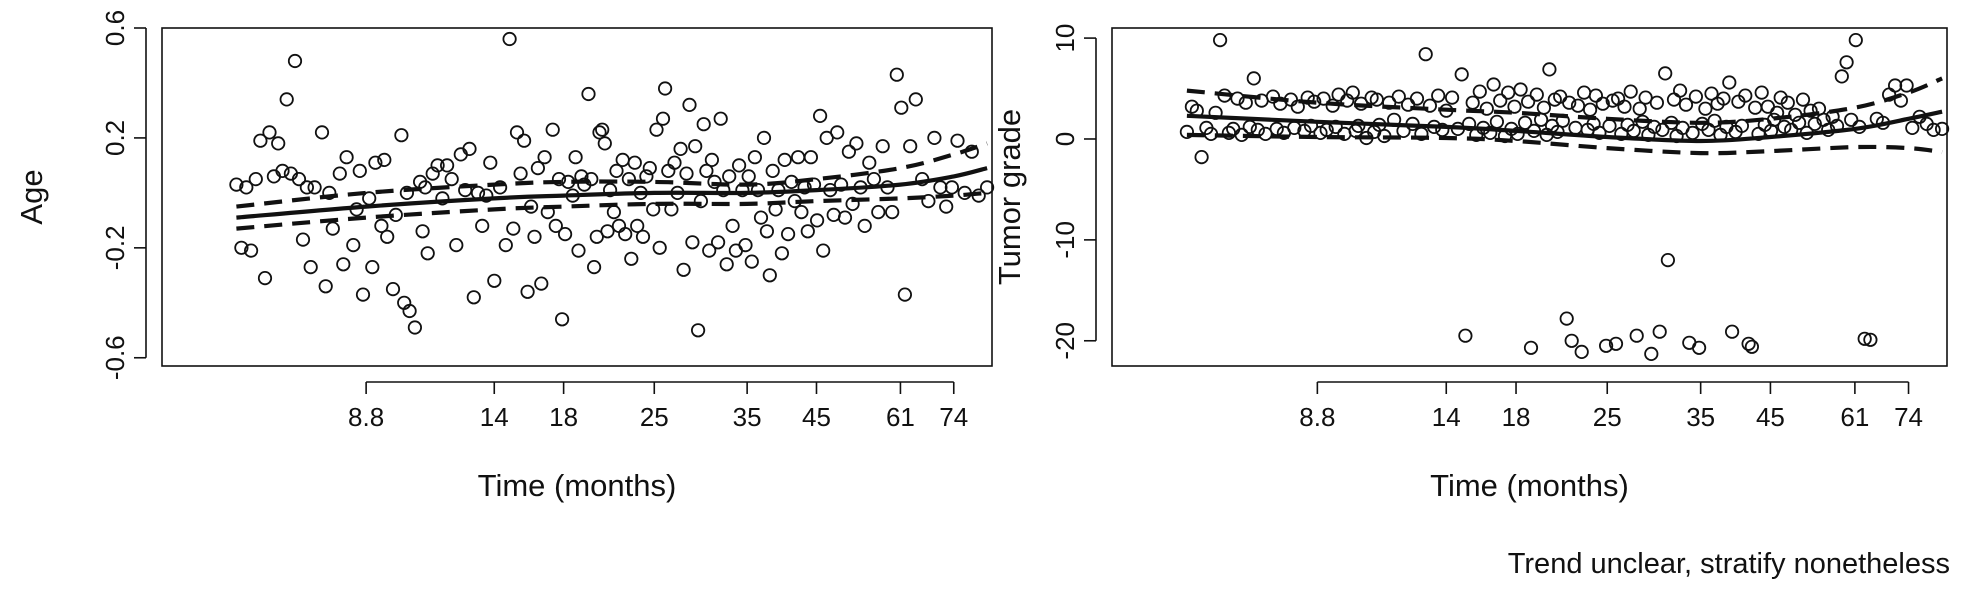 The image size is (1986, 616). What do you see at coordinates (1065, 139) in the screenshot?
I see `y-tick-label: 0` at bounding box center [1065, 139].